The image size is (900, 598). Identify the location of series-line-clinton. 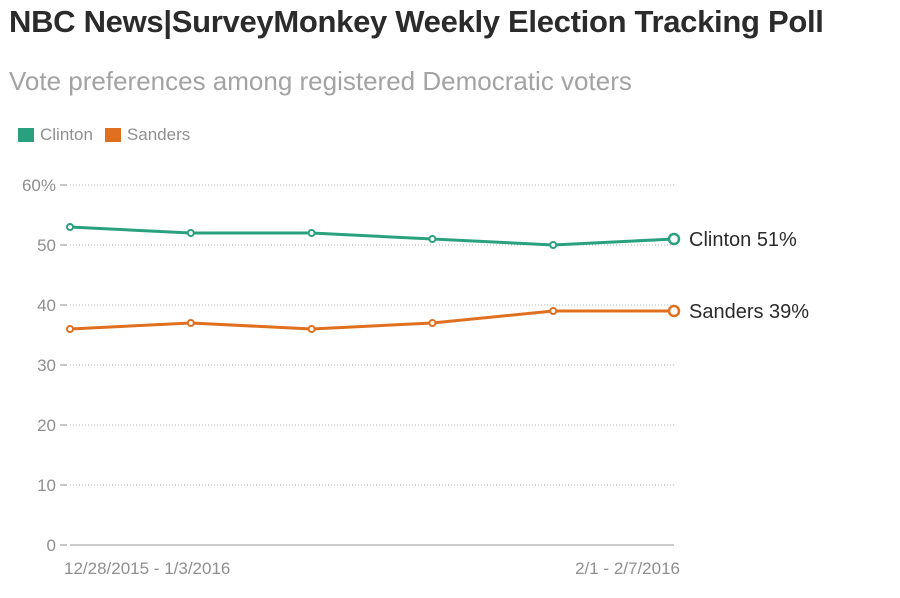
(372, 236).